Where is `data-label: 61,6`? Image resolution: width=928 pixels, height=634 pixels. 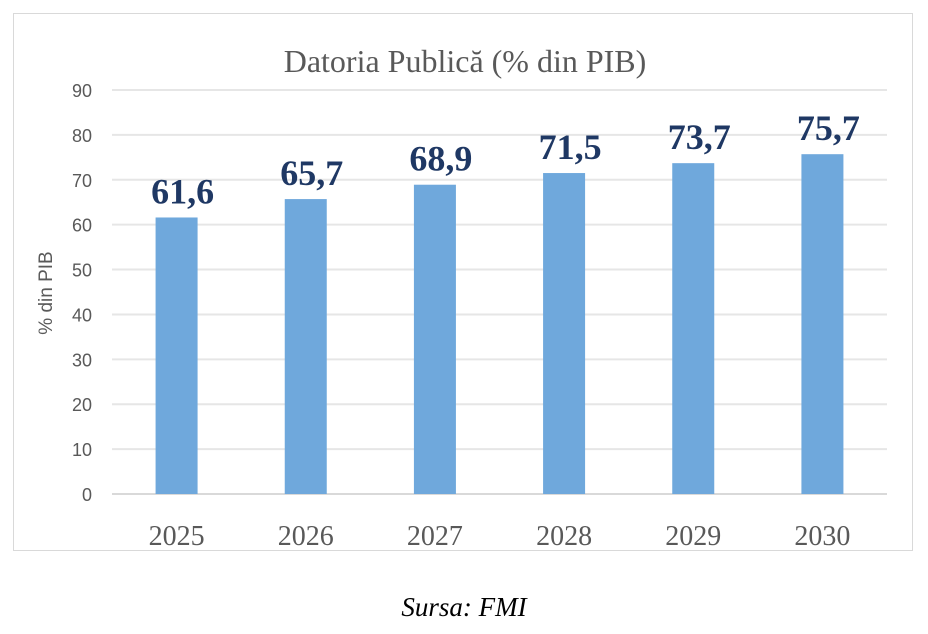 data-label: 61,6 is located at coordinates (182, 191).